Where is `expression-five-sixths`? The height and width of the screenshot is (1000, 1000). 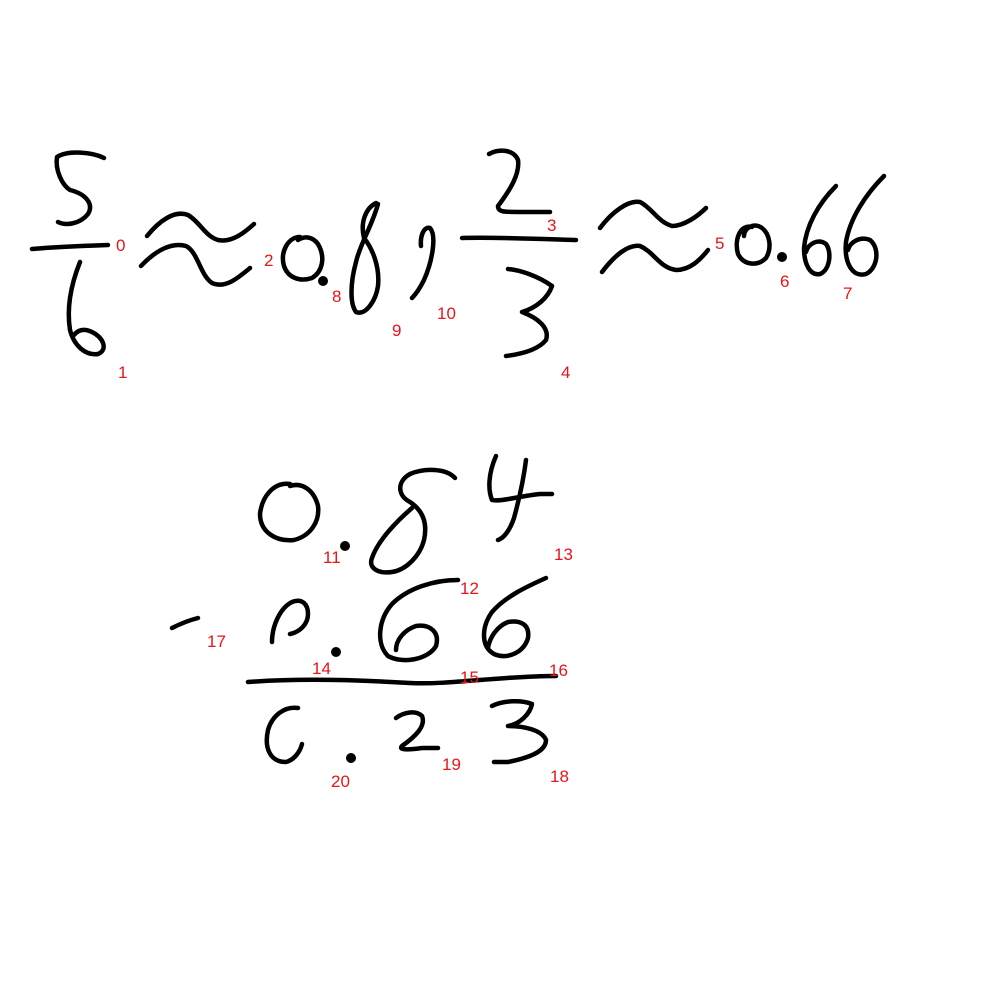
expression-five-sixths is located at coordinates (70, 253).